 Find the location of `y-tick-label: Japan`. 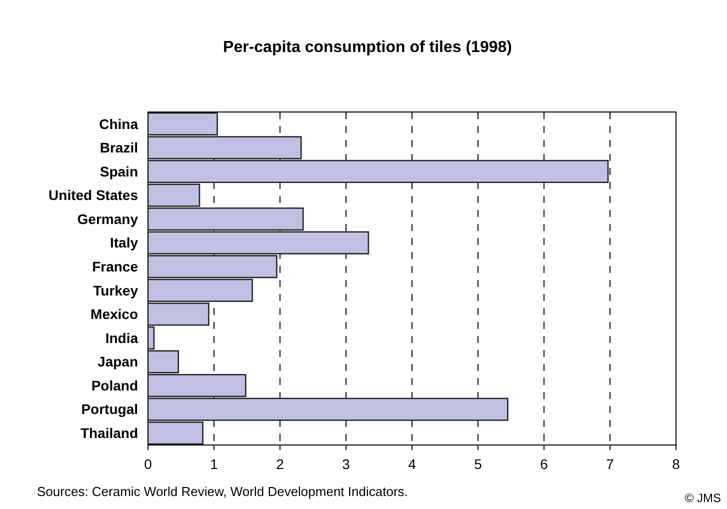

y-tick-label: Japan is located at coordinates (118, 362).